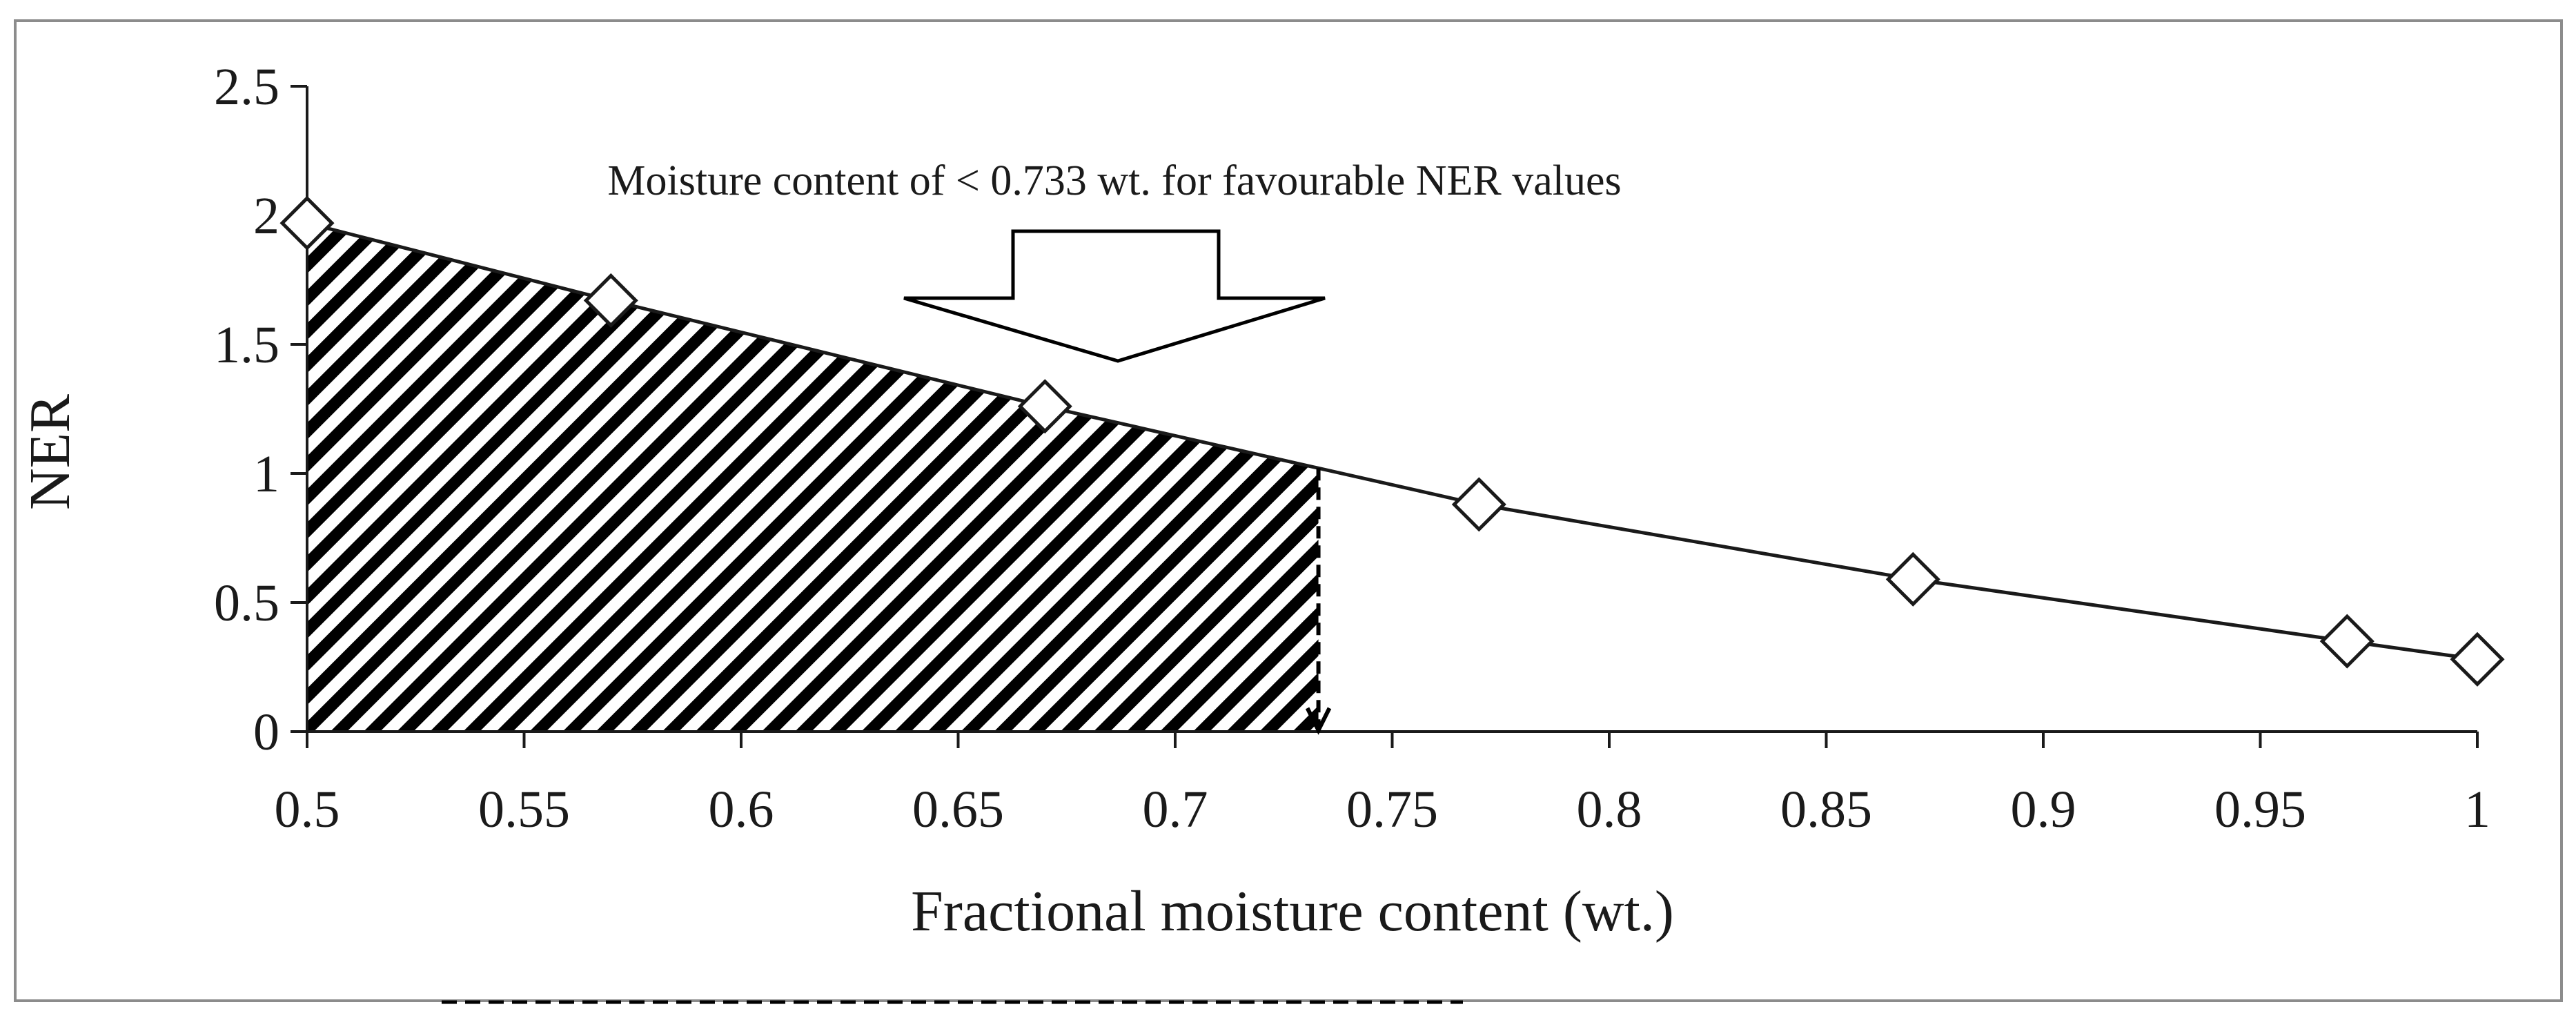 The height and width of the screenshot is (1018, 2576). What do you see at coordinates (266, 474) in the screenshot?
I see `y-tick-label: 1` at bounding box center [266, 474].